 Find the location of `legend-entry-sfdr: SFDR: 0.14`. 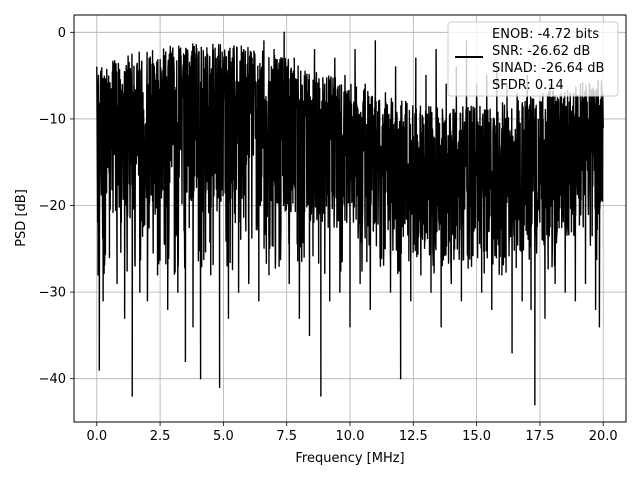

legend-entry-sfdr: SFDR: 0.14 is located at coordinates (528, 85).